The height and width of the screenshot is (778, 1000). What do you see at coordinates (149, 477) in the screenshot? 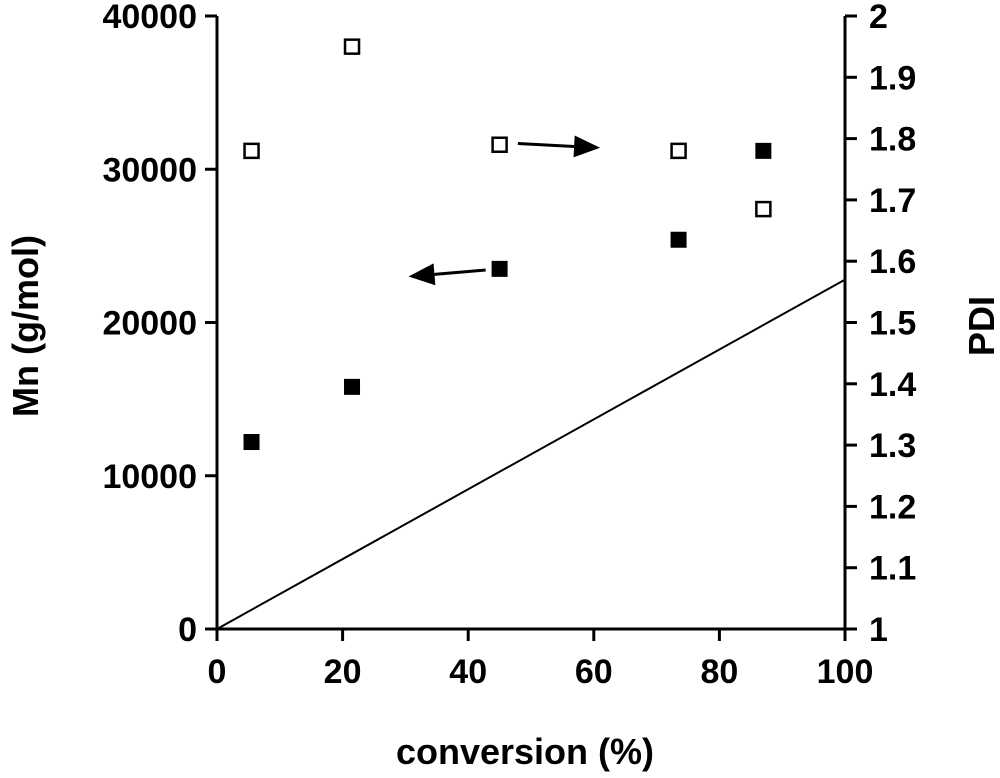
I see `y-left-tick-label: 10000` at bounding box center [149, 477].